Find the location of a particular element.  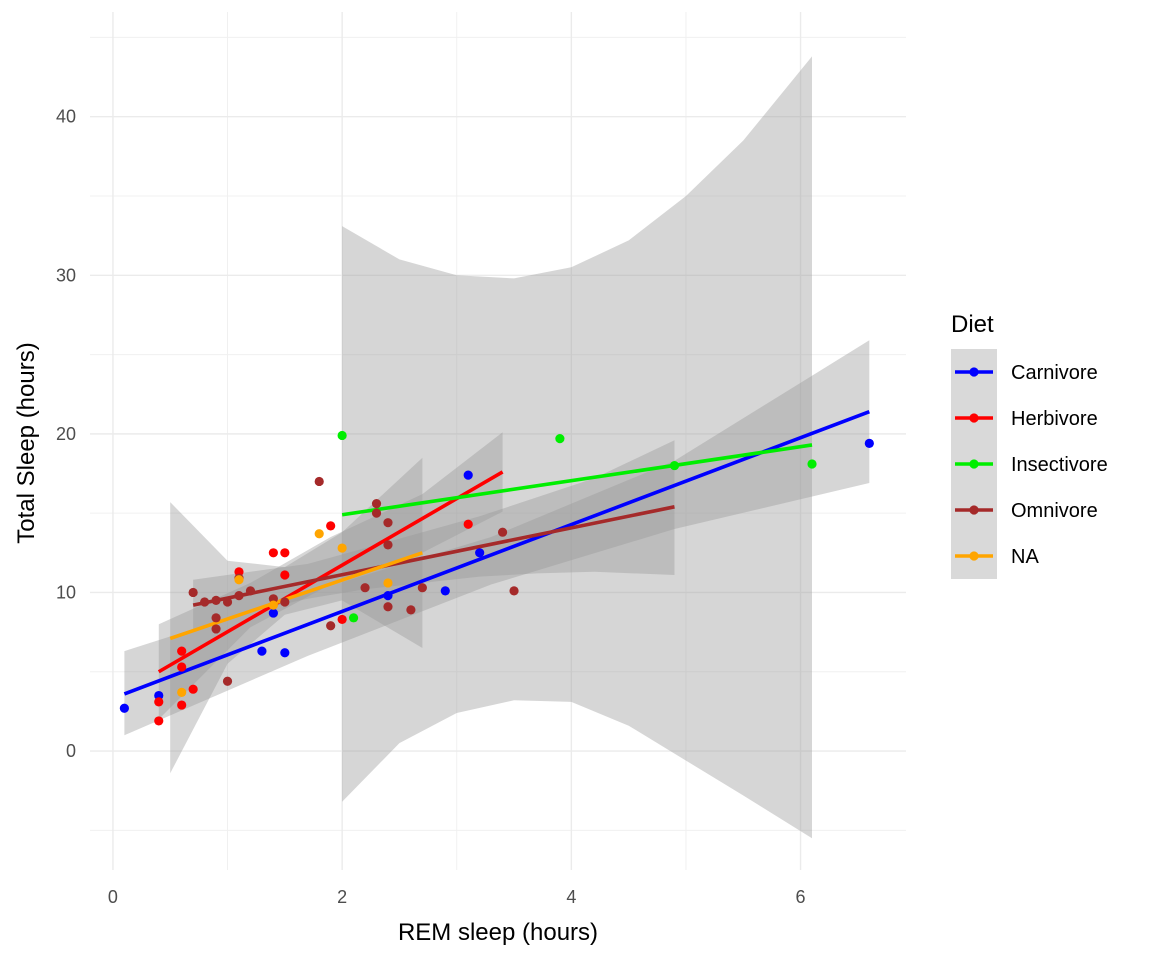

legend-label: Carnivore is located at coordinates (1054, 373).